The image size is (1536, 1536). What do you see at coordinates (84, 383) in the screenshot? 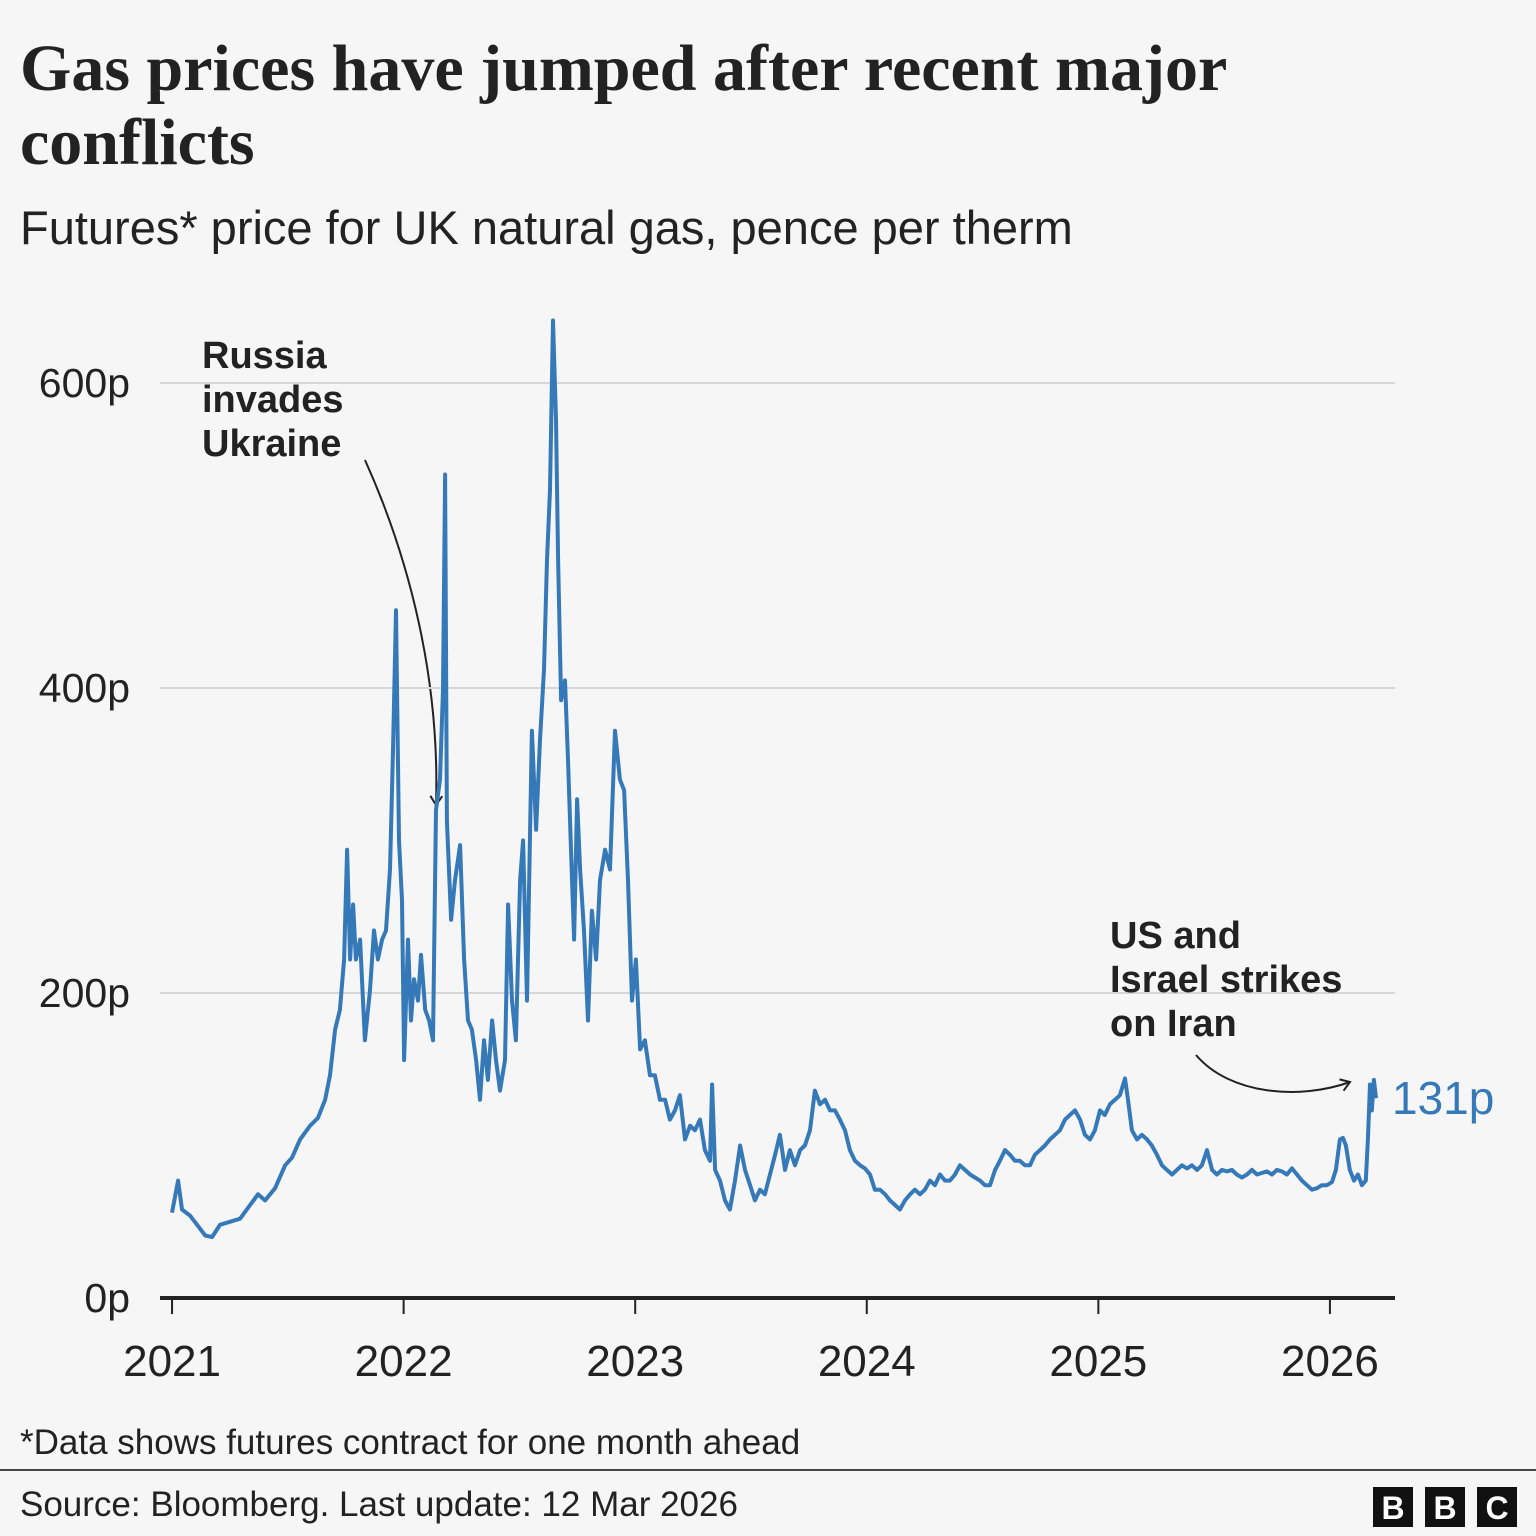
I see `y-tick-label: 600p` at bounding box center [84, 383].